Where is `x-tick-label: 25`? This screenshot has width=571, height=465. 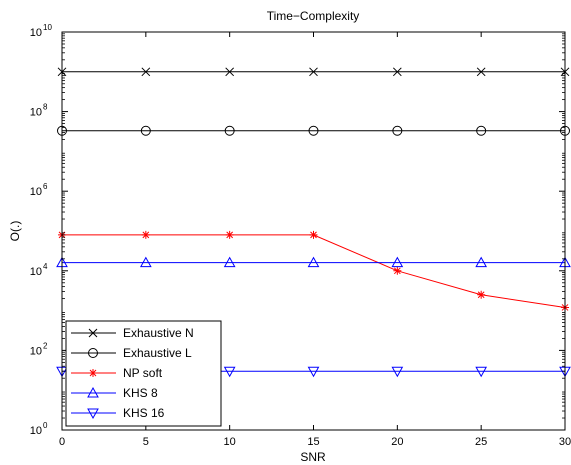 x-tick-label: 25 is located at coordinates (481, 442).